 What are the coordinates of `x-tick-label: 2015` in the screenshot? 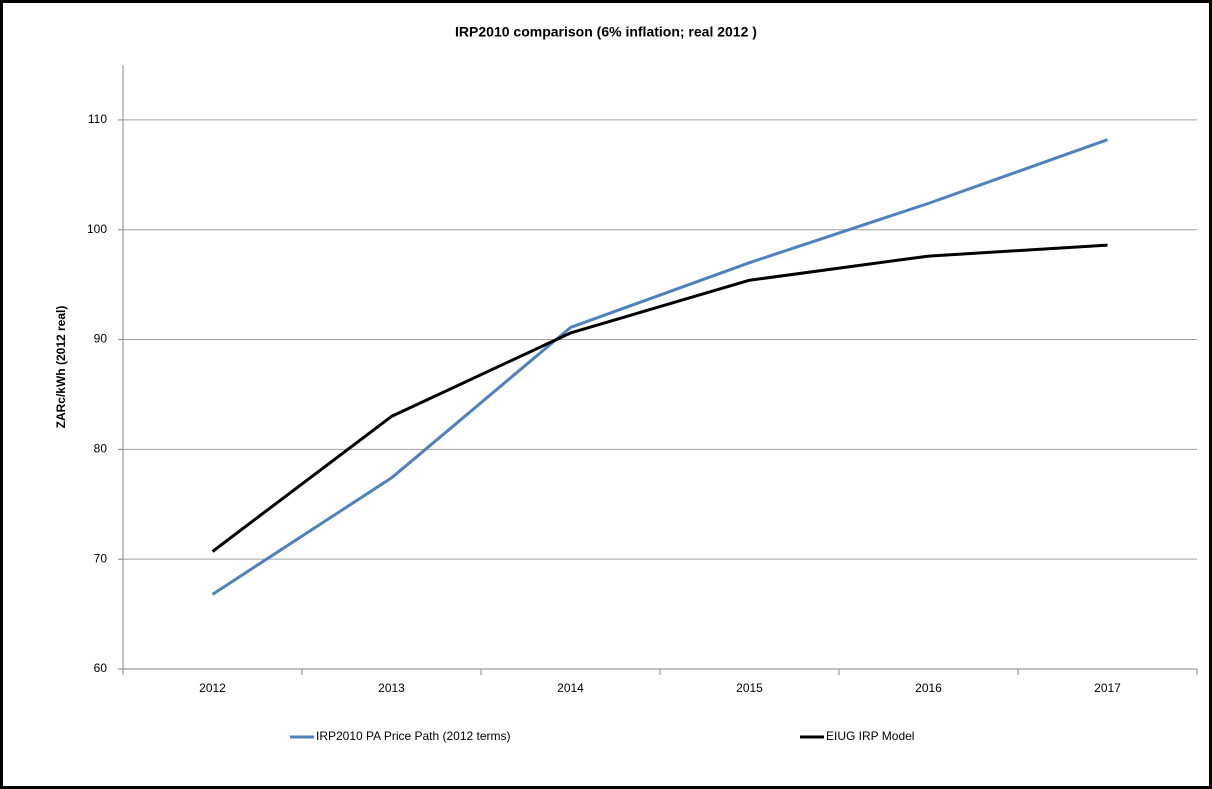 It's located at (749, 688).